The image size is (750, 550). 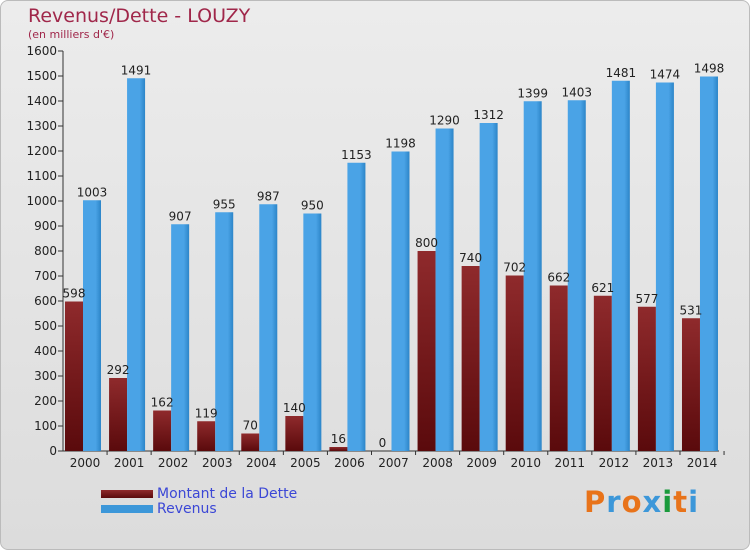 What do you see at coordinates (383, 443) in the screenshot?
I see `debt-value-label: 0` at bounding box center [383, 443].